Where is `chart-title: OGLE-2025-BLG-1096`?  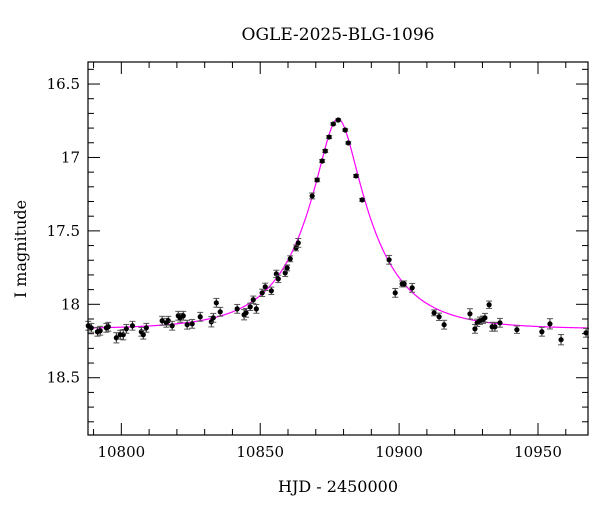 chart-title: OGLE-2025-BLG-1096 is located at coordinates (338, 35).